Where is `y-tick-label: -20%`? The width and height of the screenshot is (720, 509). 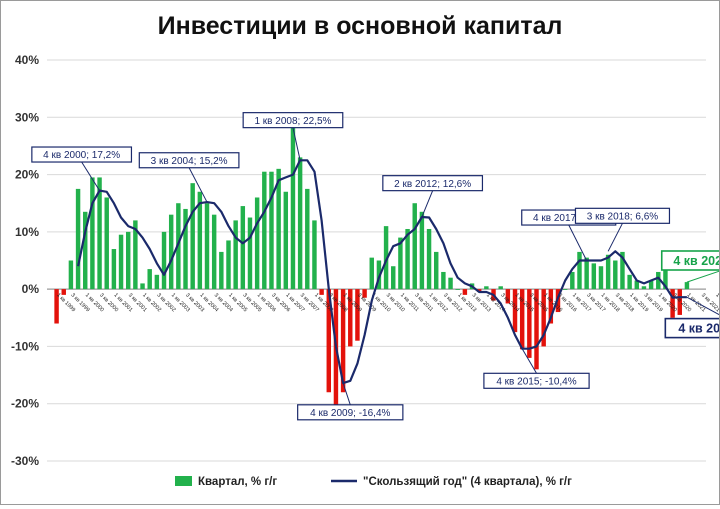
y-tick-label: -20% is located at coordinates (25, 404).